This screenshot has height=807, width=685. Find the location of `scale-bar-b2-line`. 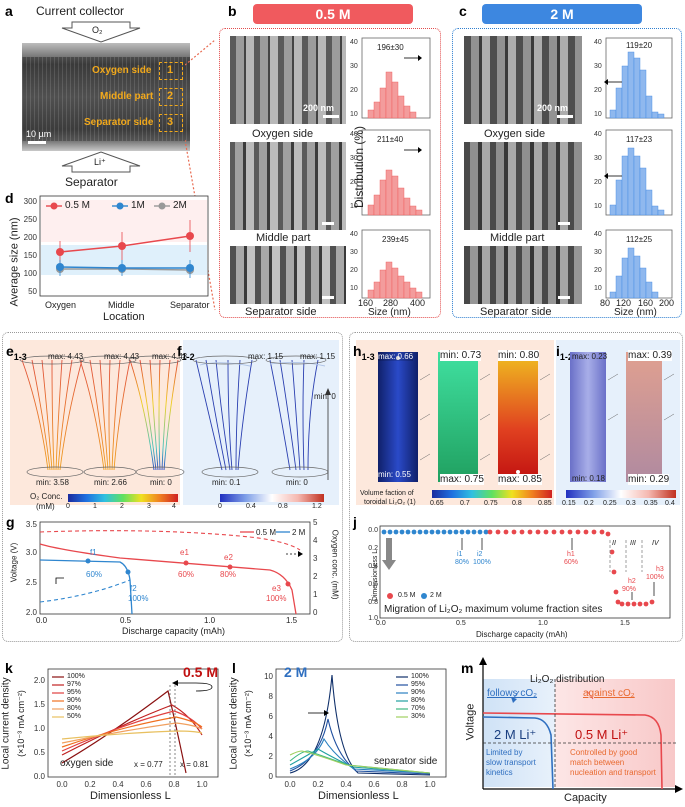

scale-bar-b2-line is located at coordinates (328, 223).